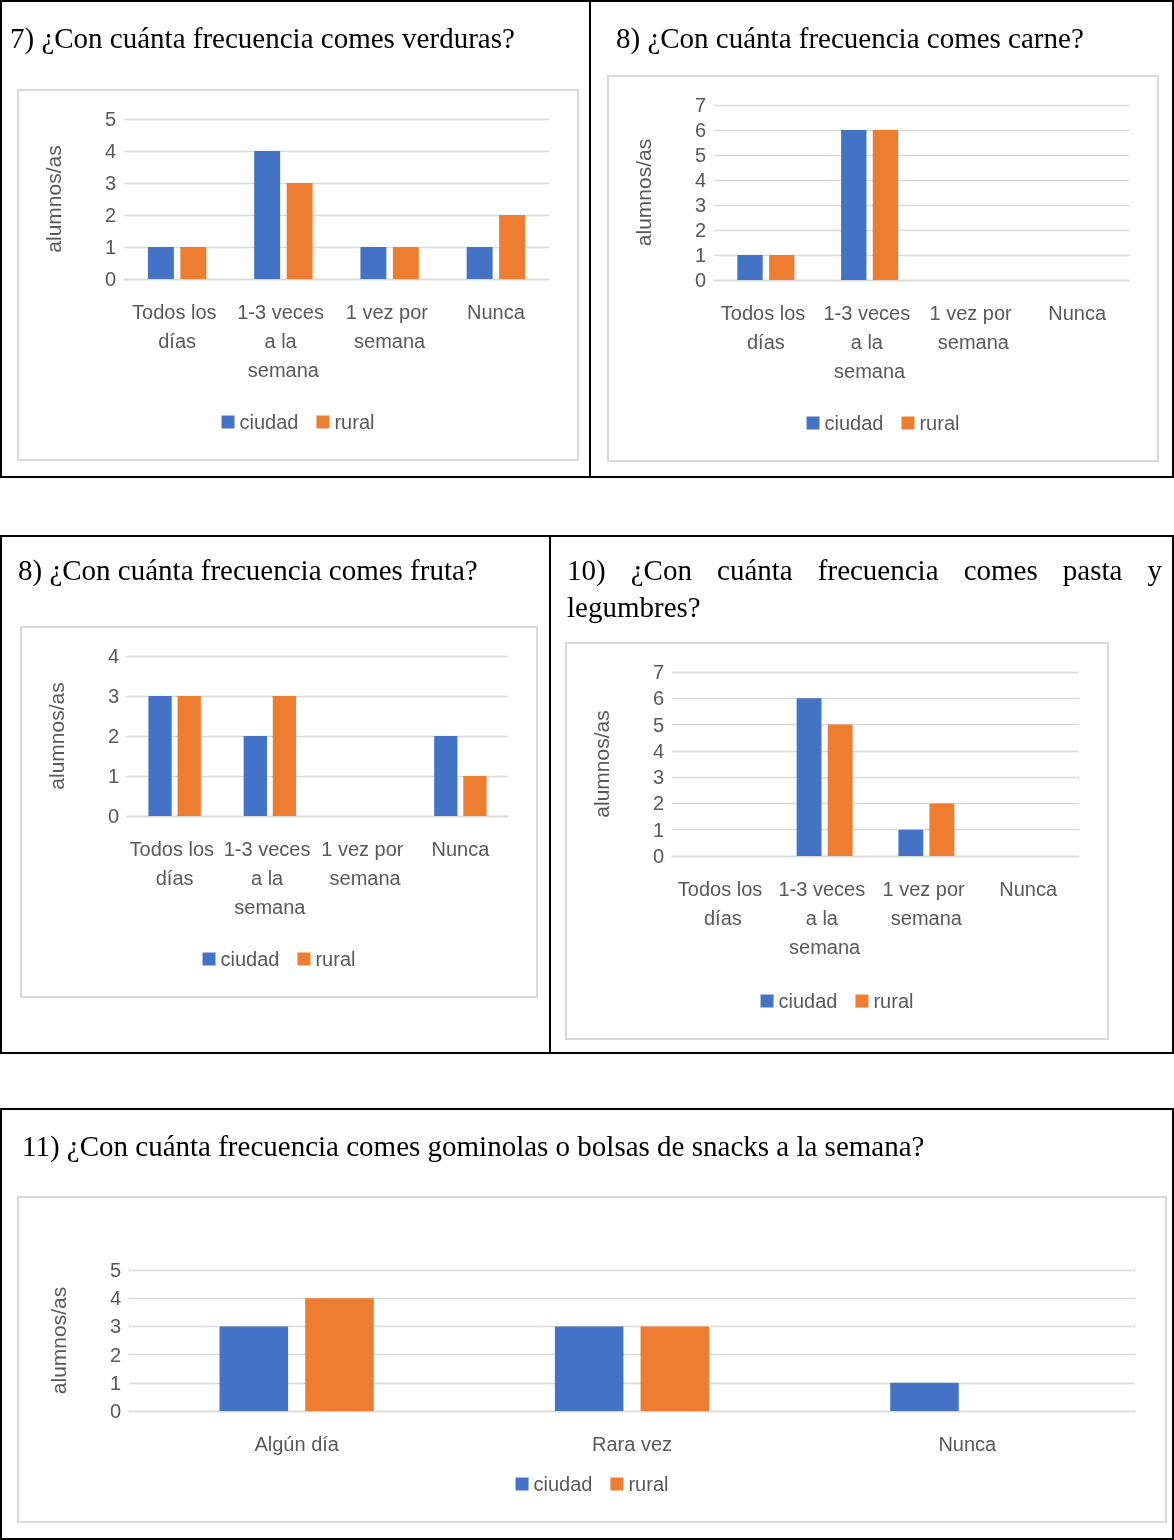 The image size is (1174, 1540). Describe the element at coordinates (864, 589) in the screenshot. I see `chart-title: 10) ¿Con cuánta frecuencia comes pasta y legumbres?` at that location.